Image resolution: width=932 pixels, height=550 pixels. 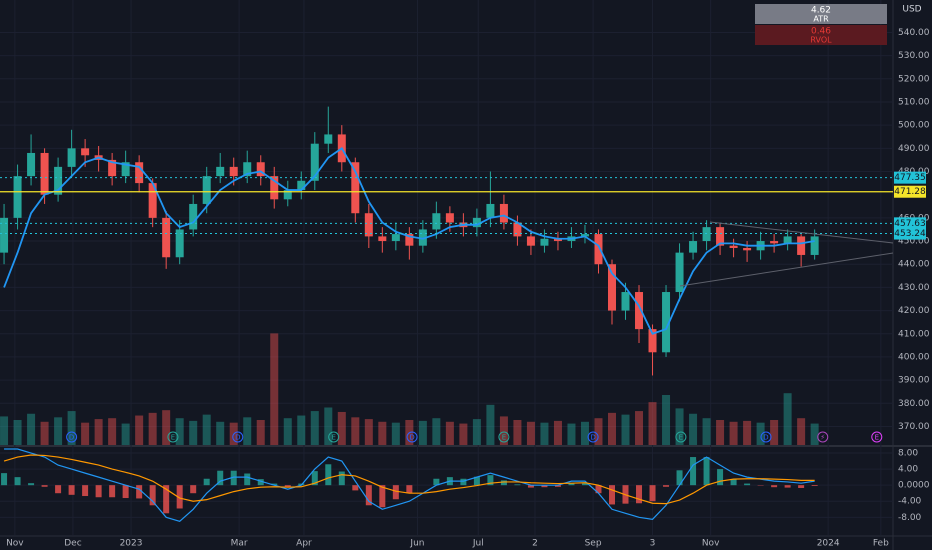 I want to click on level-label-box, so click(x=910, y=191).